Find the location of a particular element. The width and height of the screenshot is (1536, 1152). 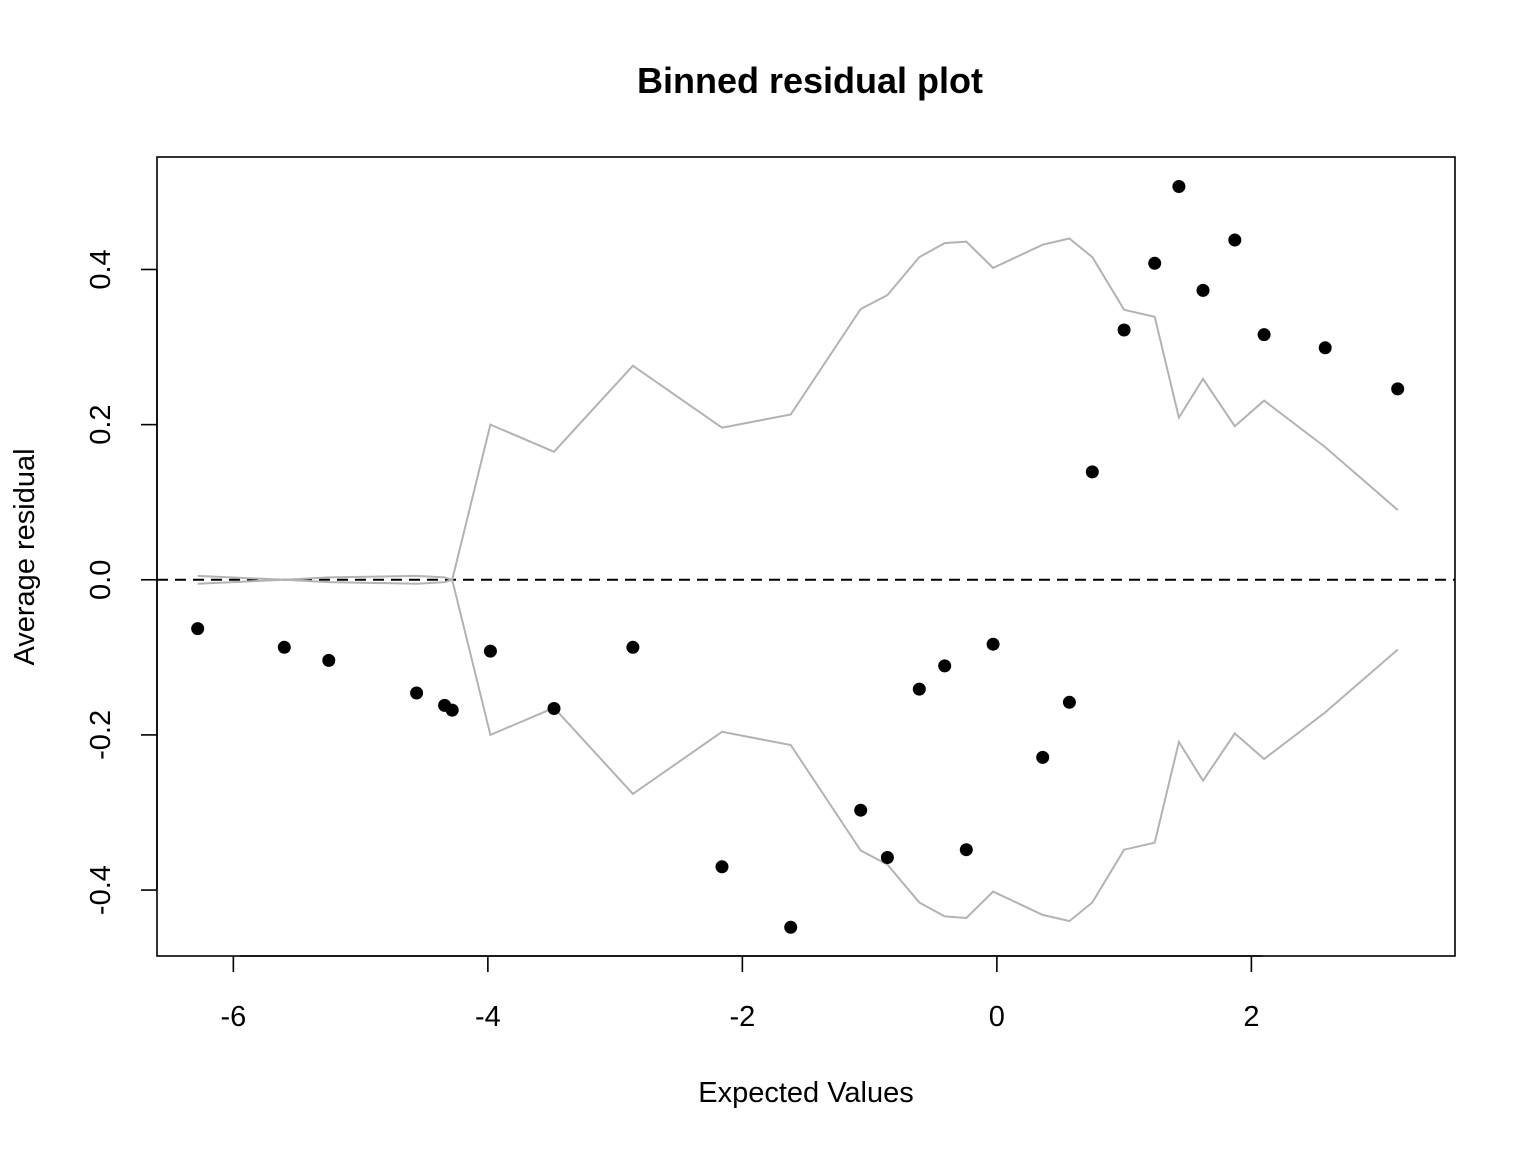

x-tick-label: 2 is located at coordinates (1251, 1017).